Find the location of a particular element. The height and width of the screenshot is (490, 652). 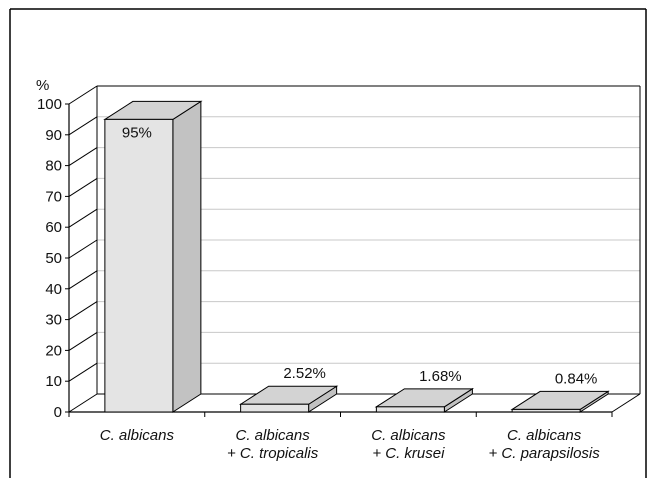

category-label: + C. parapsilosis is located at coordinates (544, 453).